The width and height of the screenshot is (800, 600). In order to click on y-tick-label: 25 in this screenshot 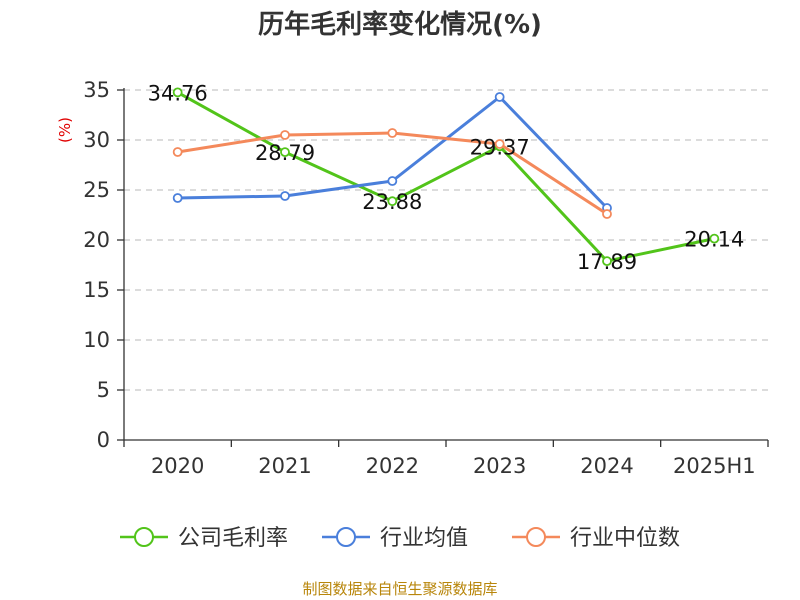, I will do `click(96, 190)`.